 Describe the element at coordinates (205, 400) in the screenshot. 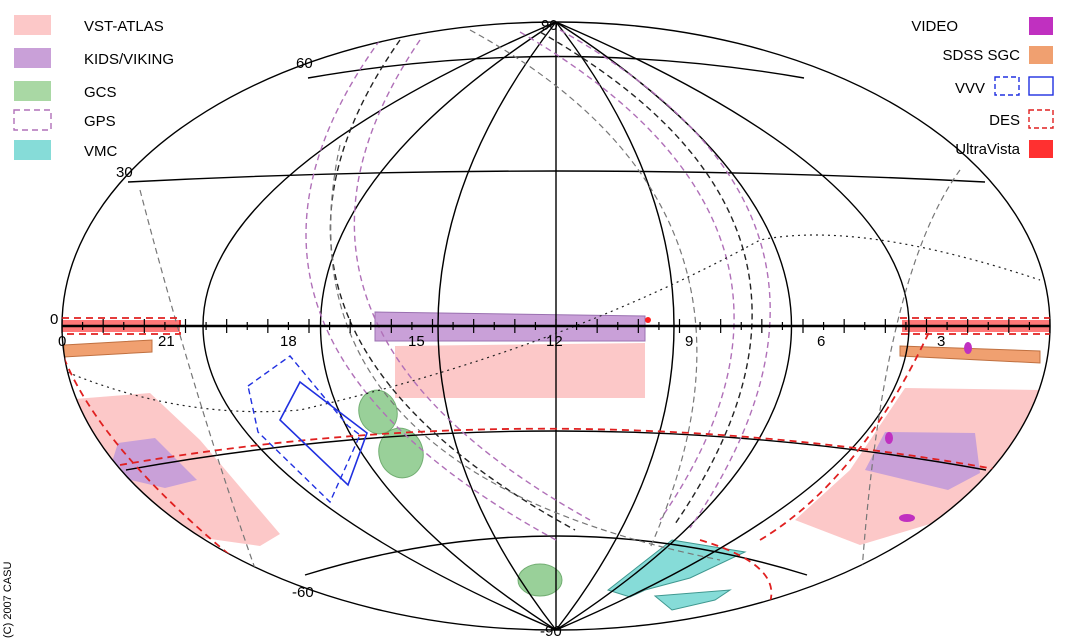

I see `galactic-dashed-west-edge` at that location.